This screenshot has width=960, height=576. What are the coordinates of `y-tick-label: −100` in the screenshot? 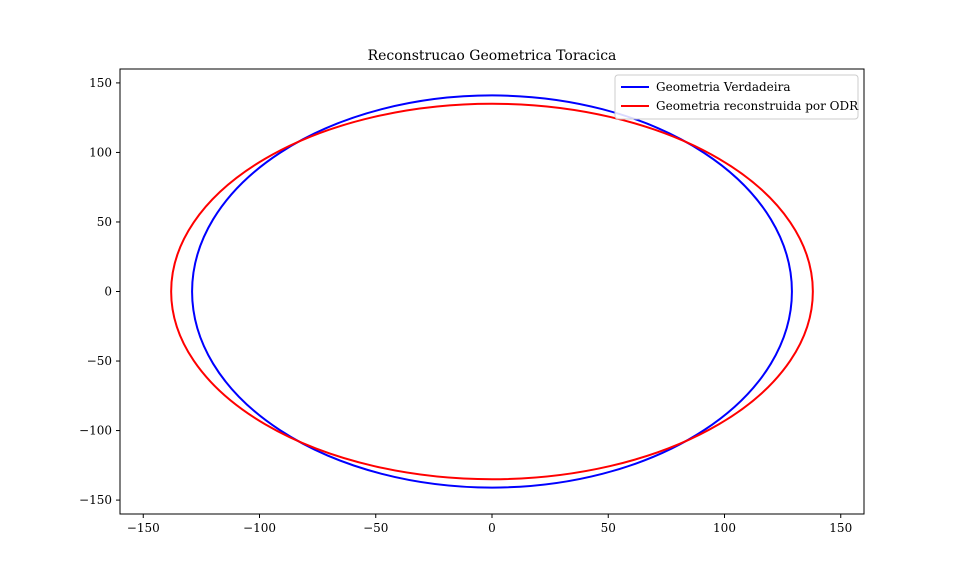 It's located at (95, 431).